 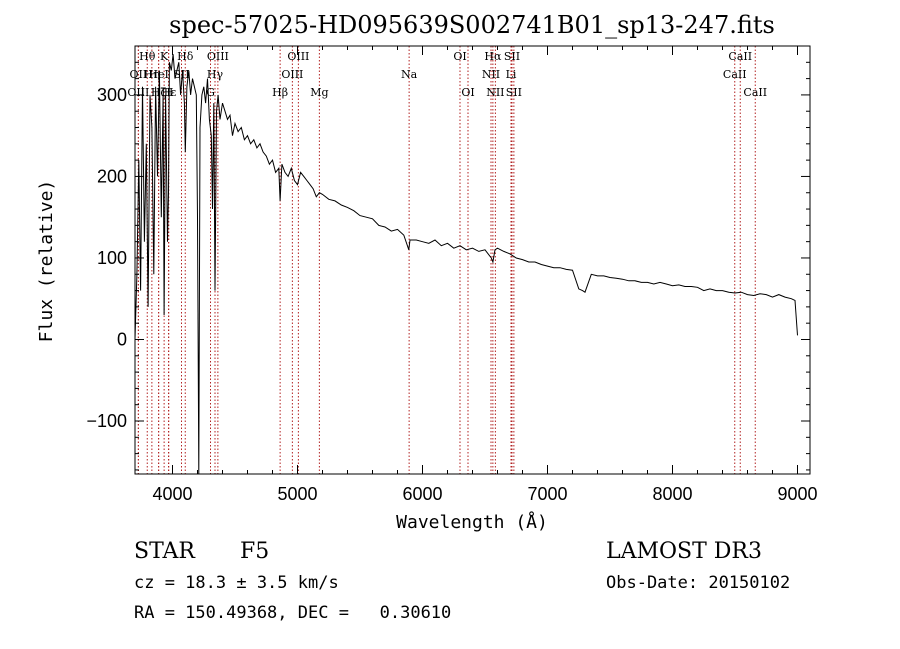 I want to click on x-tick-label: 7000, so click(x=547, y=494).